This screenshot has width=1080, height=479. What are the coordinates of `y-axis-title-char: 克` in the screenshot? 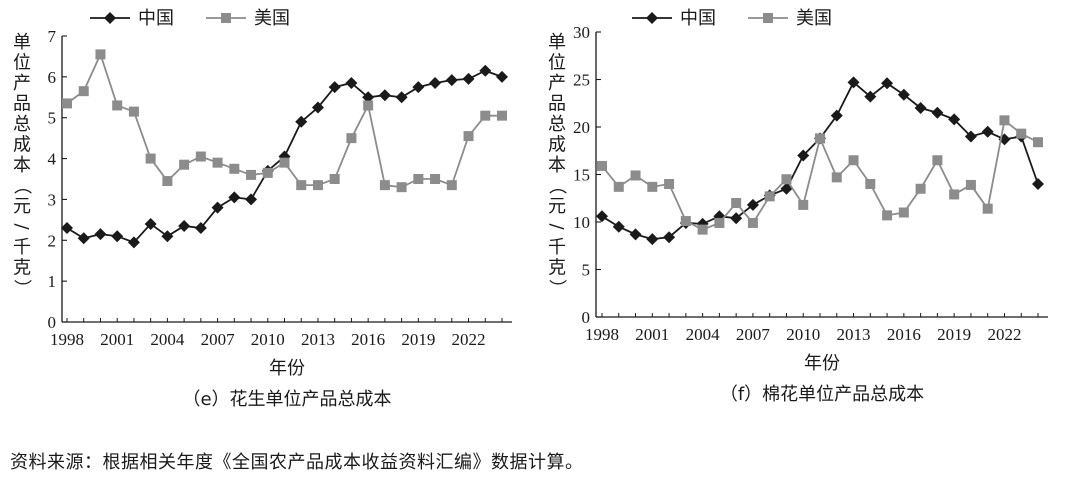 It's located at (22, 268).